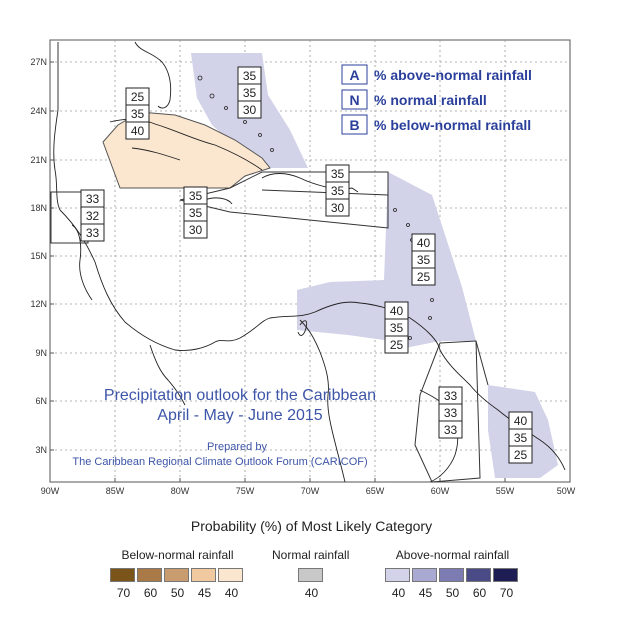  I want to click on hispaniola-normal: 35, so click(338, 191).